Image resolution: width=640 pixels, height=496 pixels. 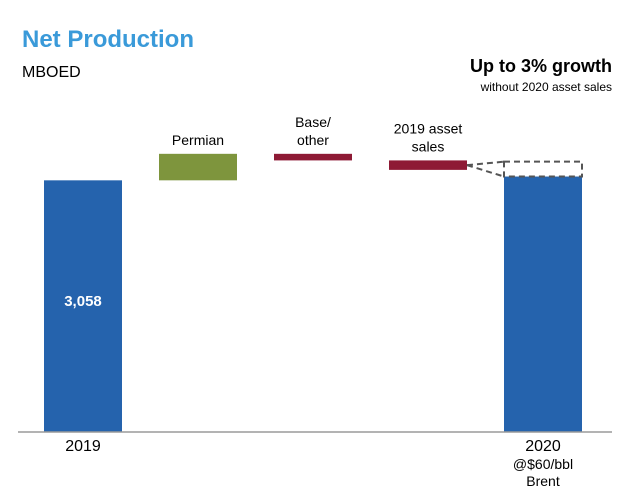 I want to click on category-label-permian: Permian, so click(x=198, y=140).